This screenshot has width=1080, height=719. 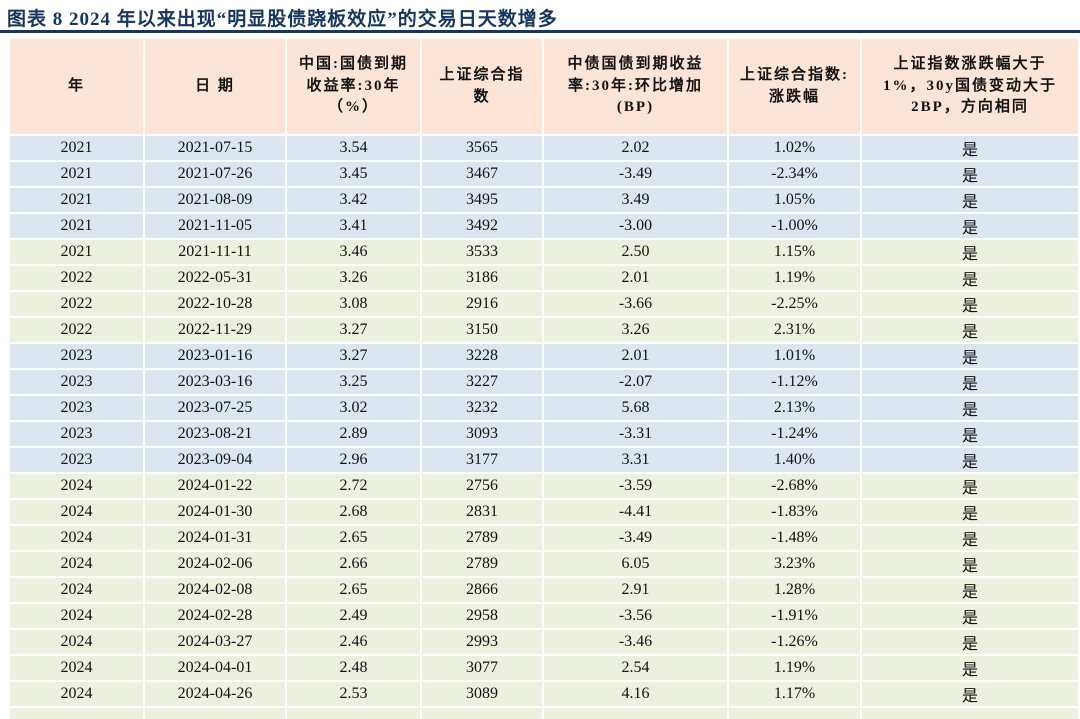 What do you see at coordinates (215, 434) in the screenshot?
I see `table-cell: 2023-08-21` at bounding box center [215, 434].